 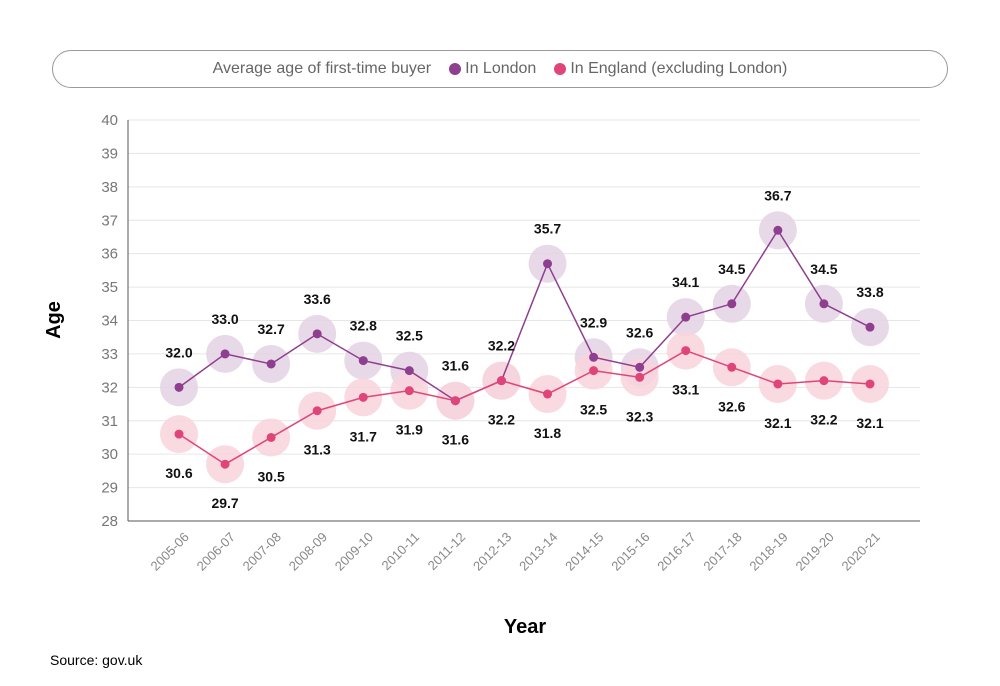 I want to click on data-label: 36.7, so click(x=777, y=195).